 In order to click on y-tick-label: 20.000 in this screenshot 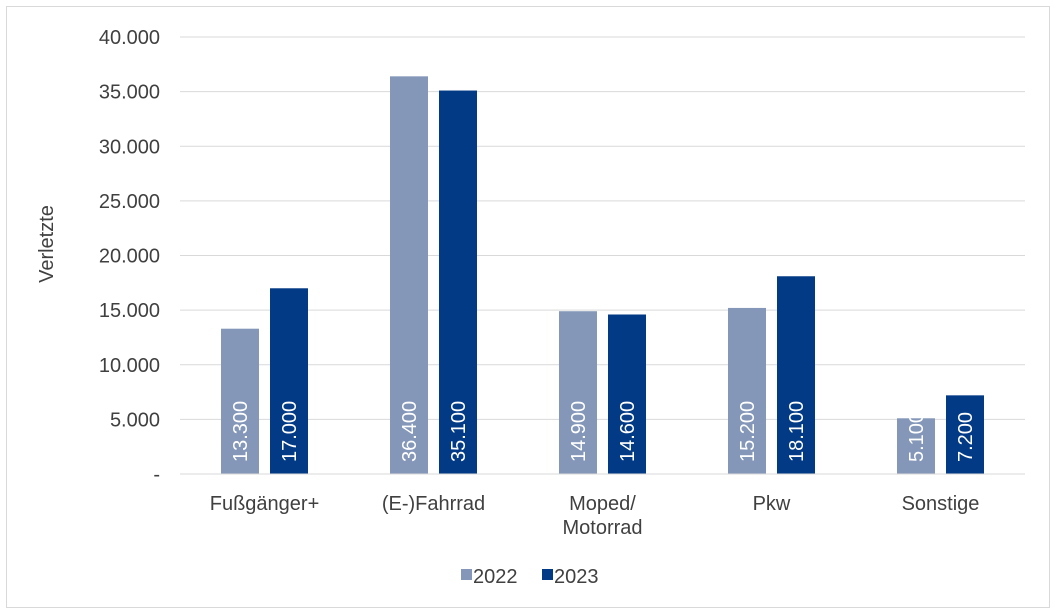, I will do `click(129, 257)`.